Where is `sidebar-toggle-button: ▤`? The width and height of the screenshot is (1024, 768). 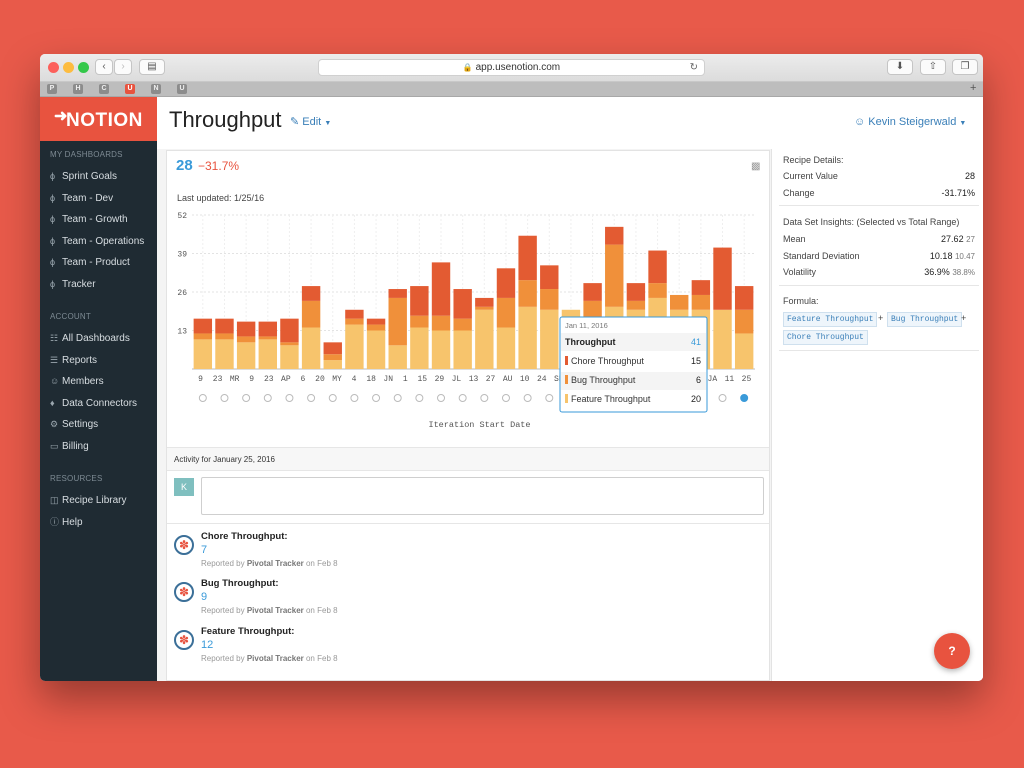 sidebar-toggle-button: ▤ is located at coordinates (152, 67).